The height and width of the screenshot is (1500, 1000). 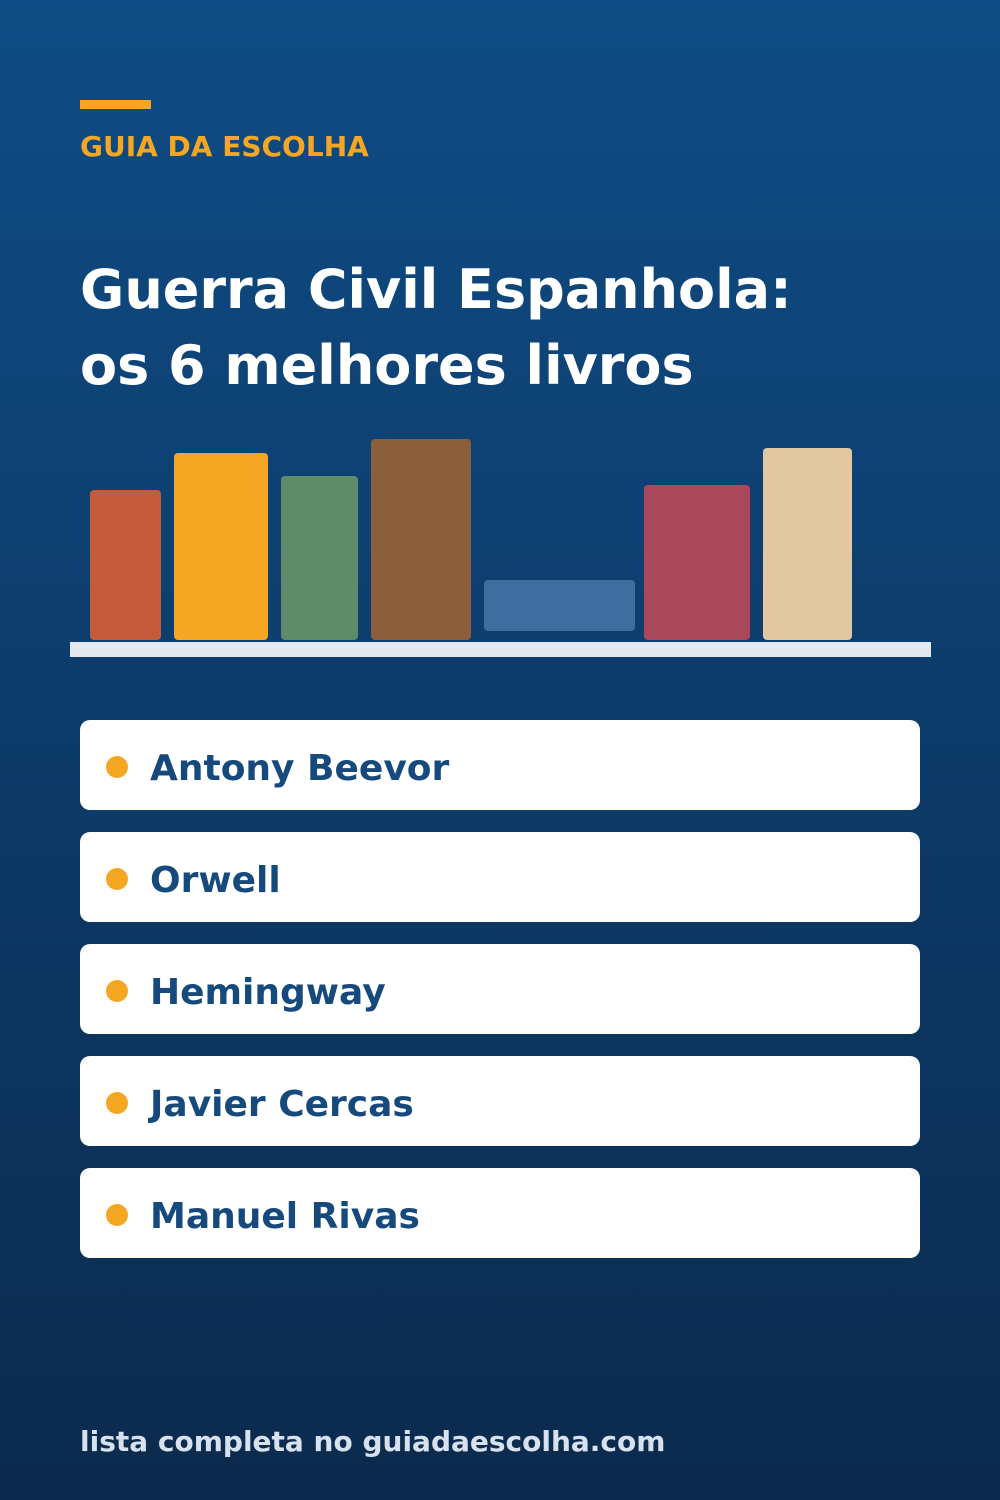 I want to click on author-name: Hemingway, so click(x=268, y=992).